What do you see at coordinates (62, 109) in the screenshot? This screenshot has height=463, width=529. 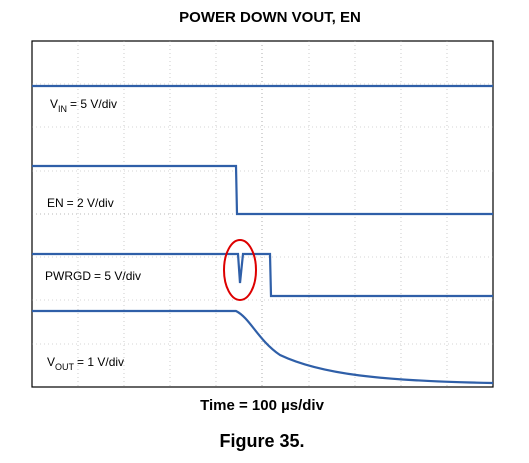 I see `subscript: IN` at bounding box center [62, 109].